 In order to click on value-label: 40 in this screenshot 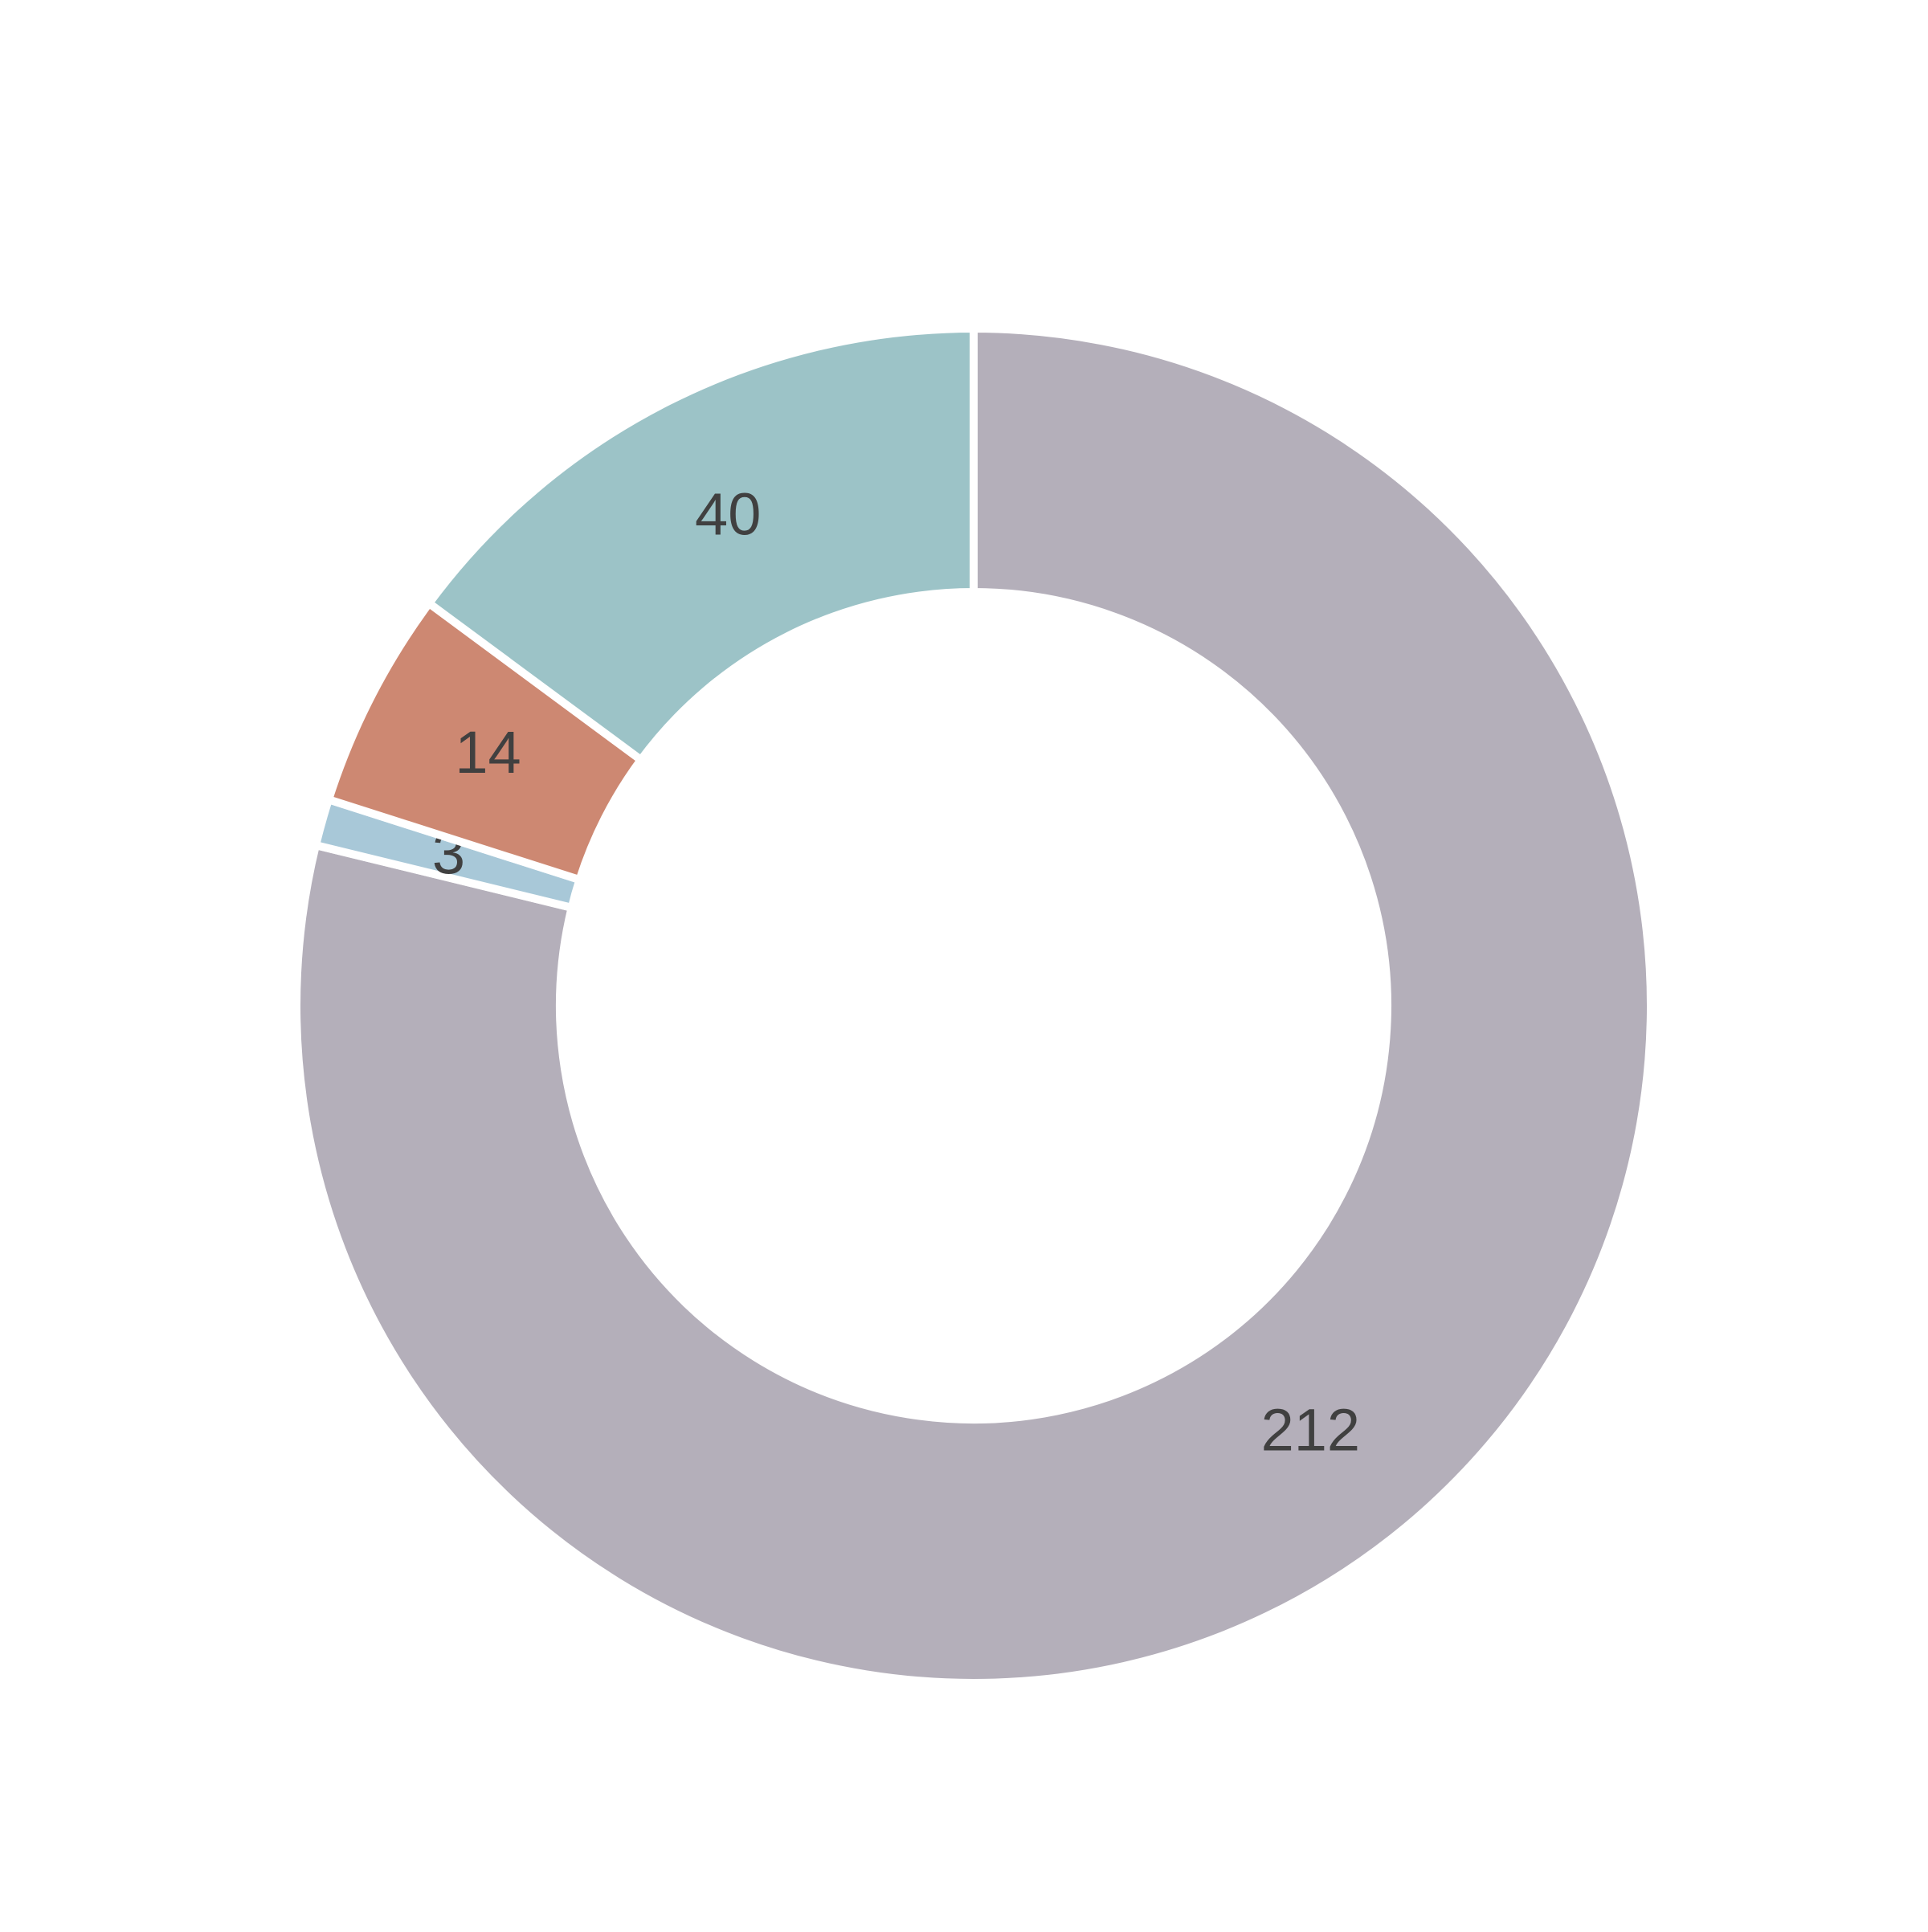, I will do `click(728, 513)`.